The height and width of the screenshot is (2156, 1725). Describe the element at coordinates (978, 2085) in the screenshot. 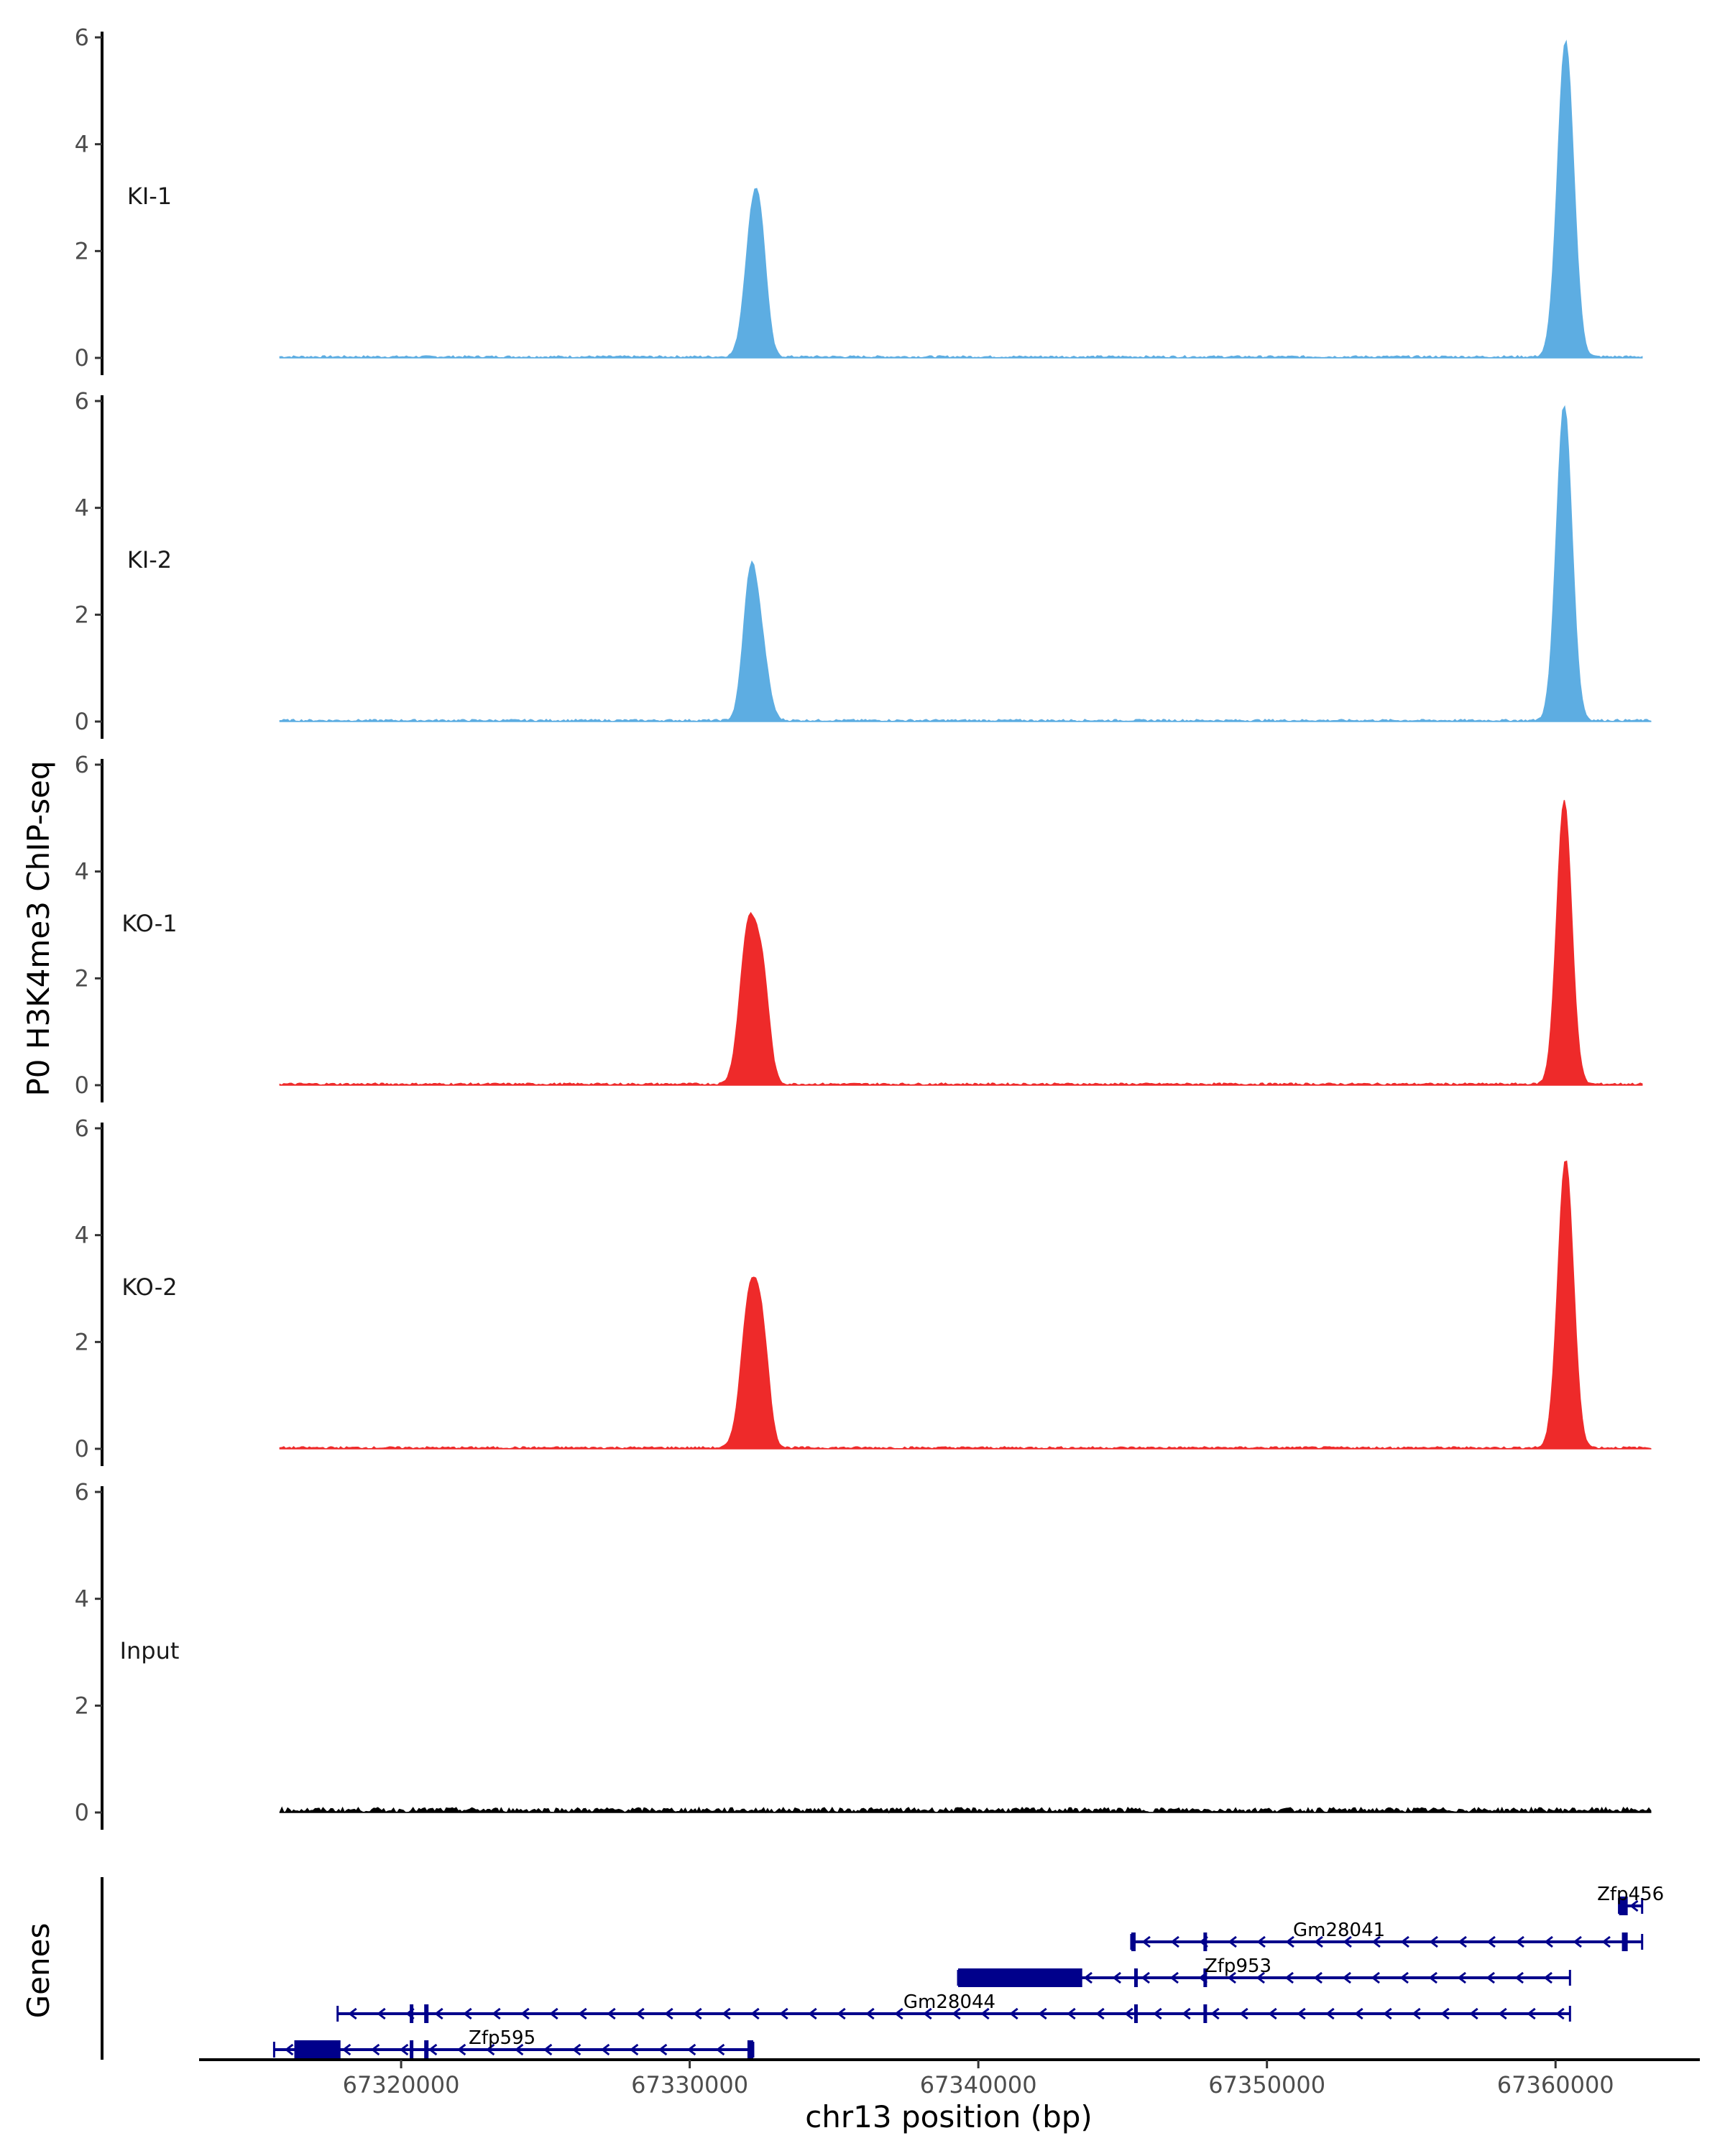

I see `x-tick-label: 67340000` at that location.